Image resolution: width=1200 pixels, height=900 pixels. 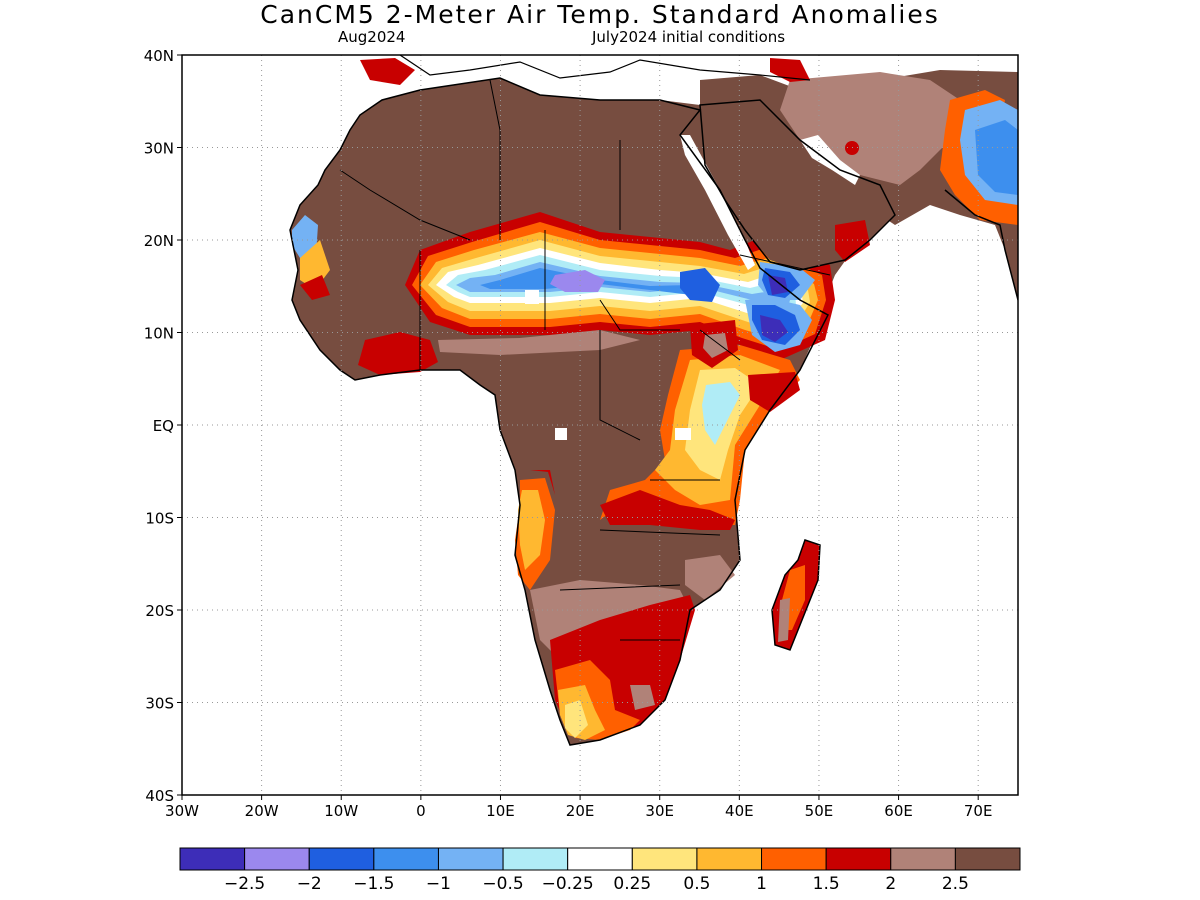 What do you see at coordinates (721, 413) in the screenshot?
I see `east-africa-cool` at bounding box center [721, 413].